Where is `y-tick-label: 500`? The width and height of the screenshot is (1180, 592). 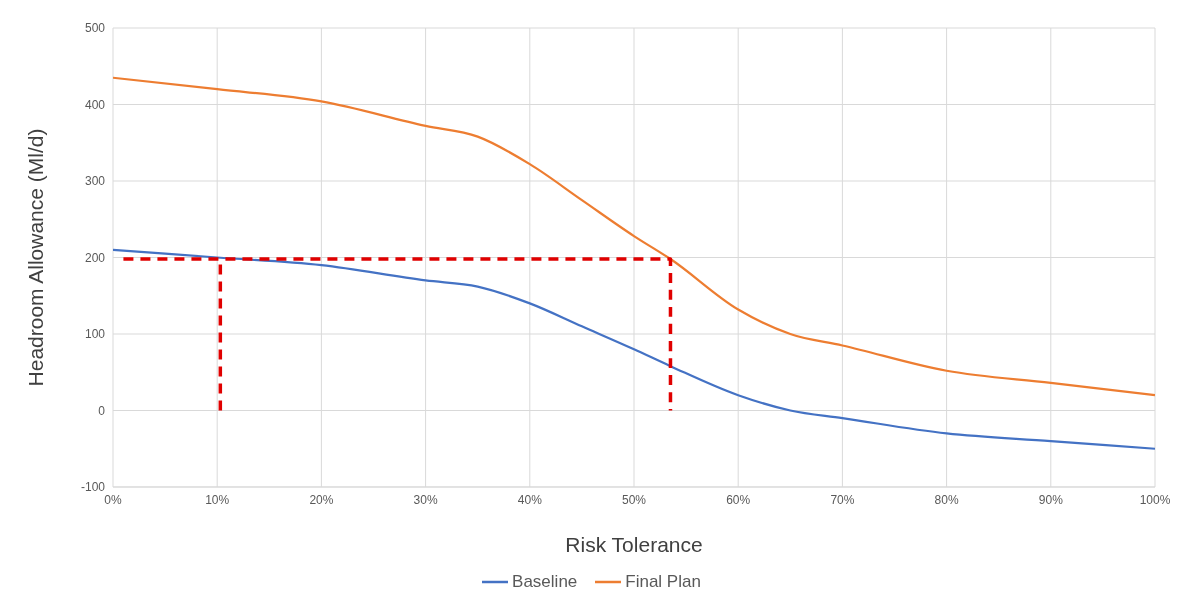
y-tick-label: 500 is located at coordinates (95, 28).